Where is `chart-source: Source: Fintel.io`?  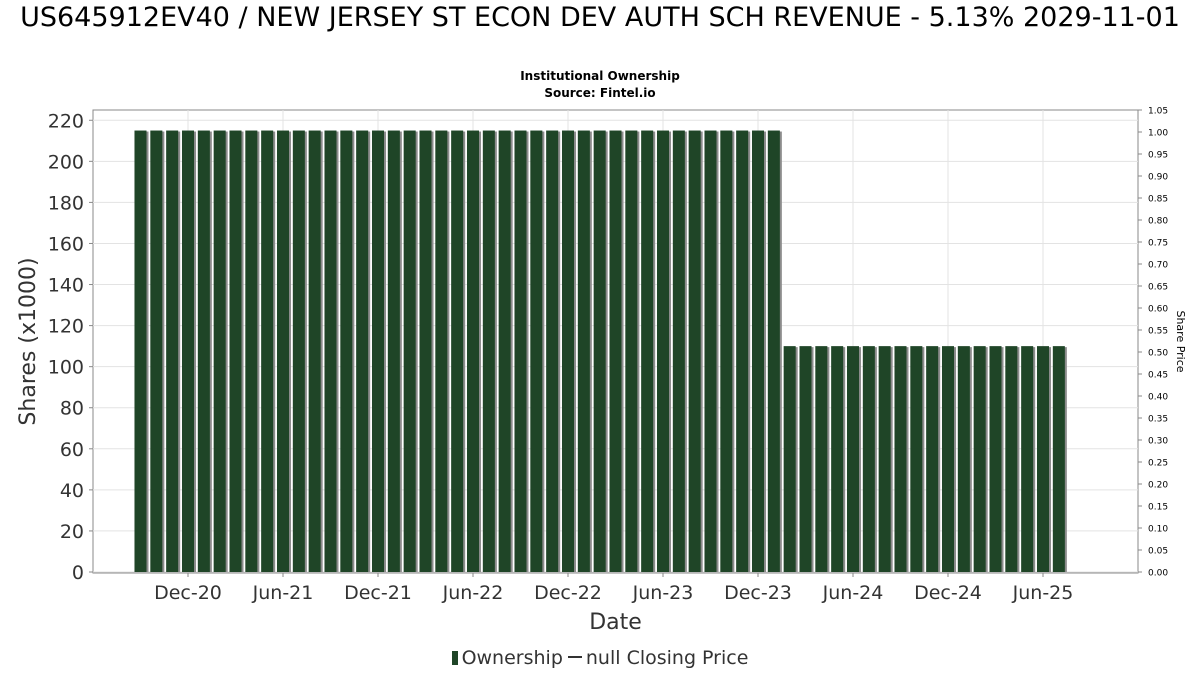 chart-source: Source: Fintel.io is located at coordinates (600, 93).